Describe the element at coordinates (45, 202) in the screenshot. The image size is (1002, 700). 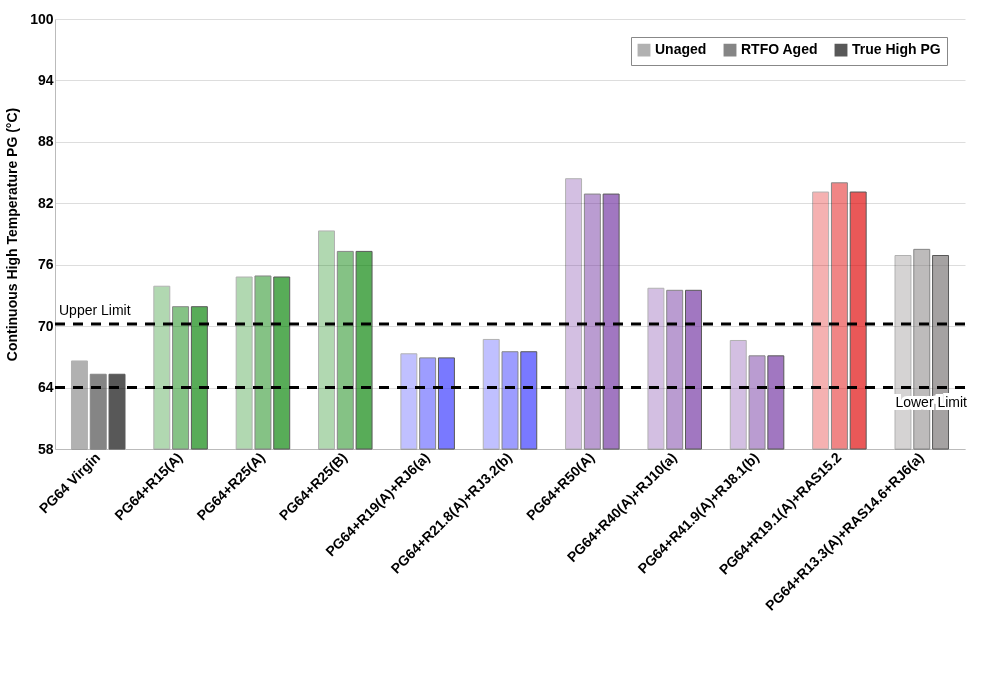
I see `y-tick-label: 82` at that location.